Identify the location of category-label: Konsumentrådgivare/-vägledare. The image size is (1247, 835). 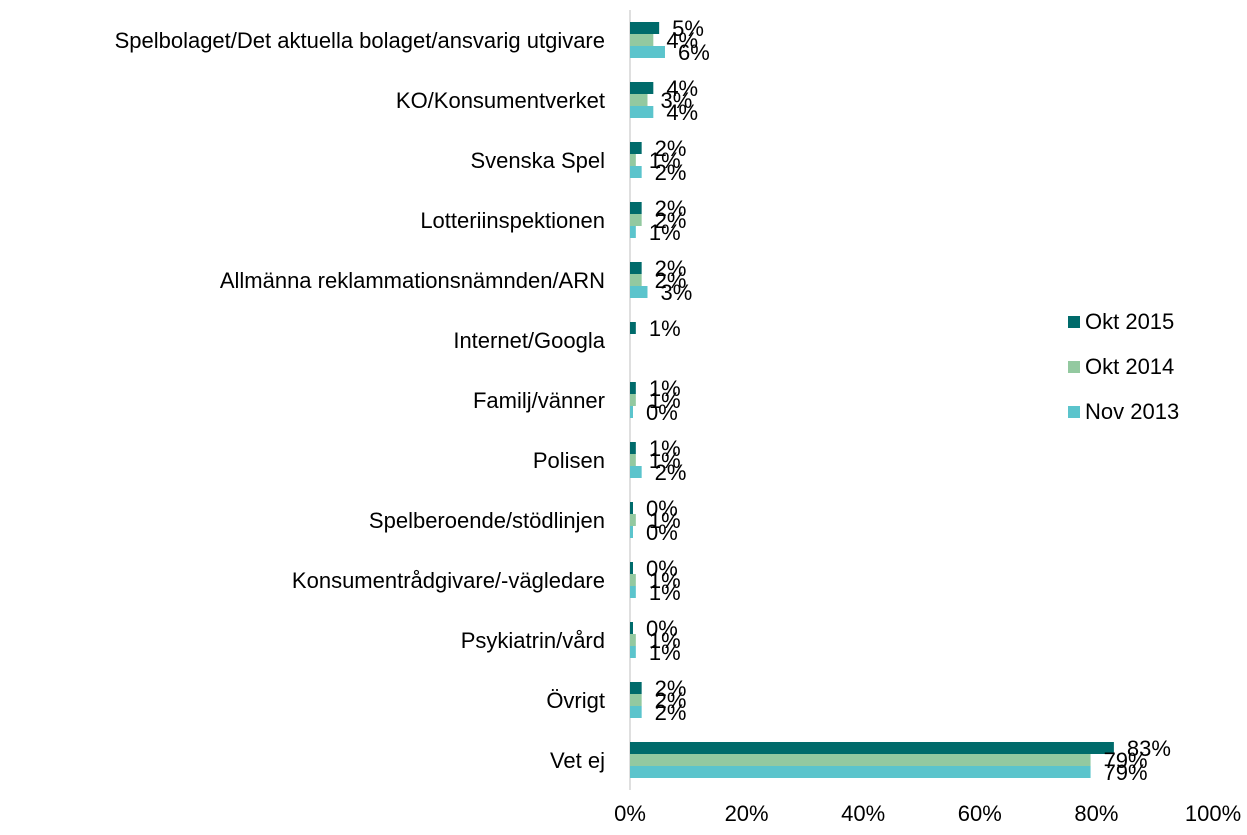
(448, 580).